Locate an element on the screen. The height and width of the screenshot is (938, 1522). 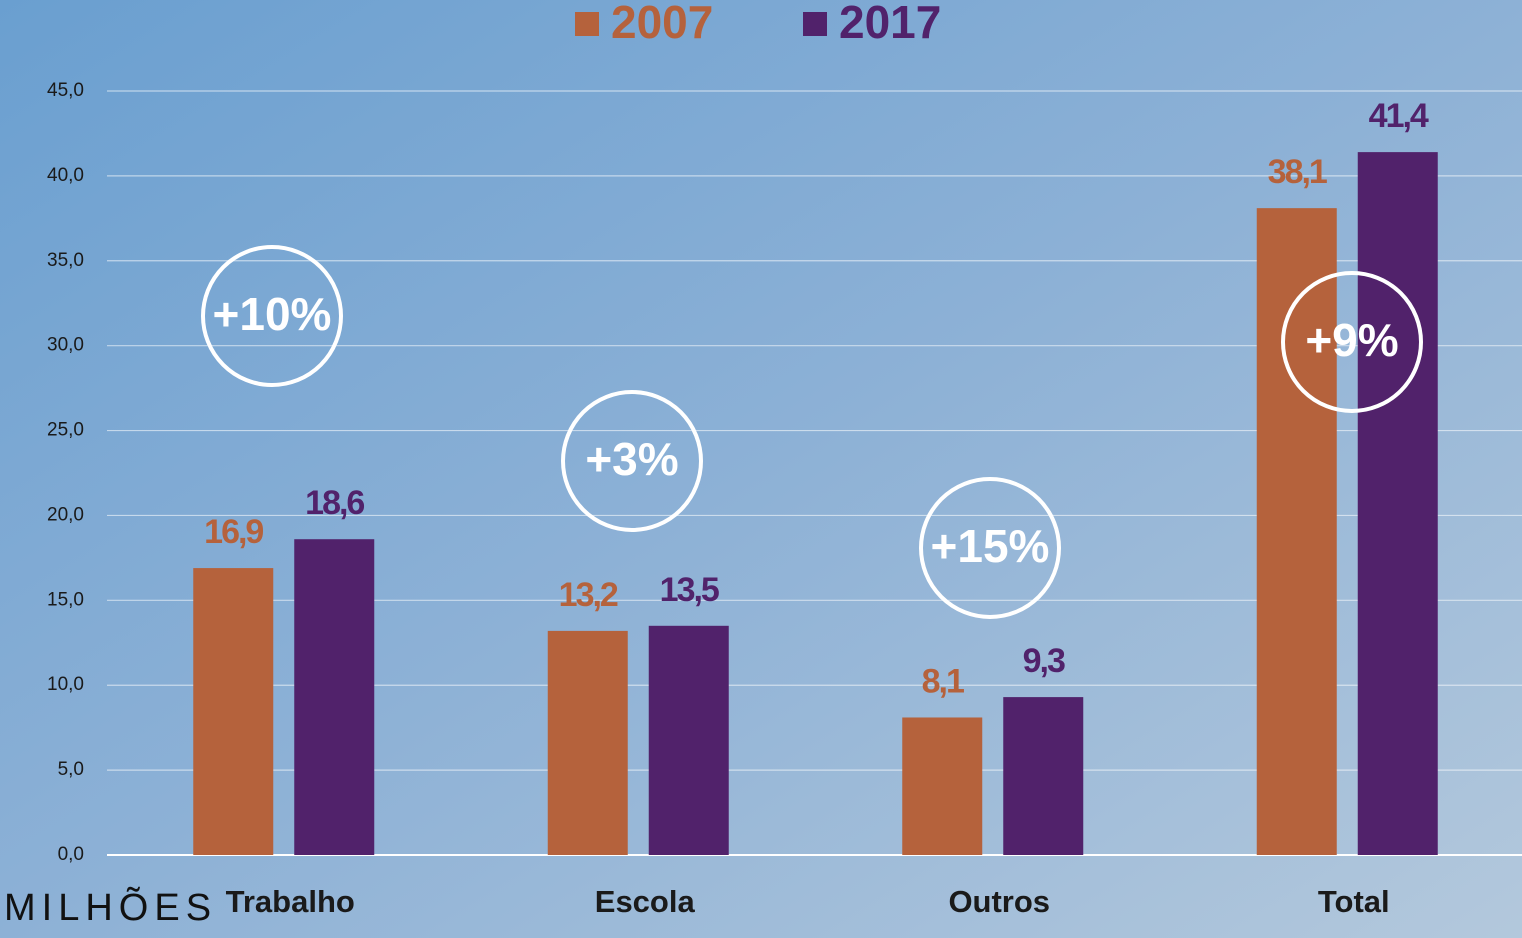
annotation: +15% is located at coordinates (990, 546).